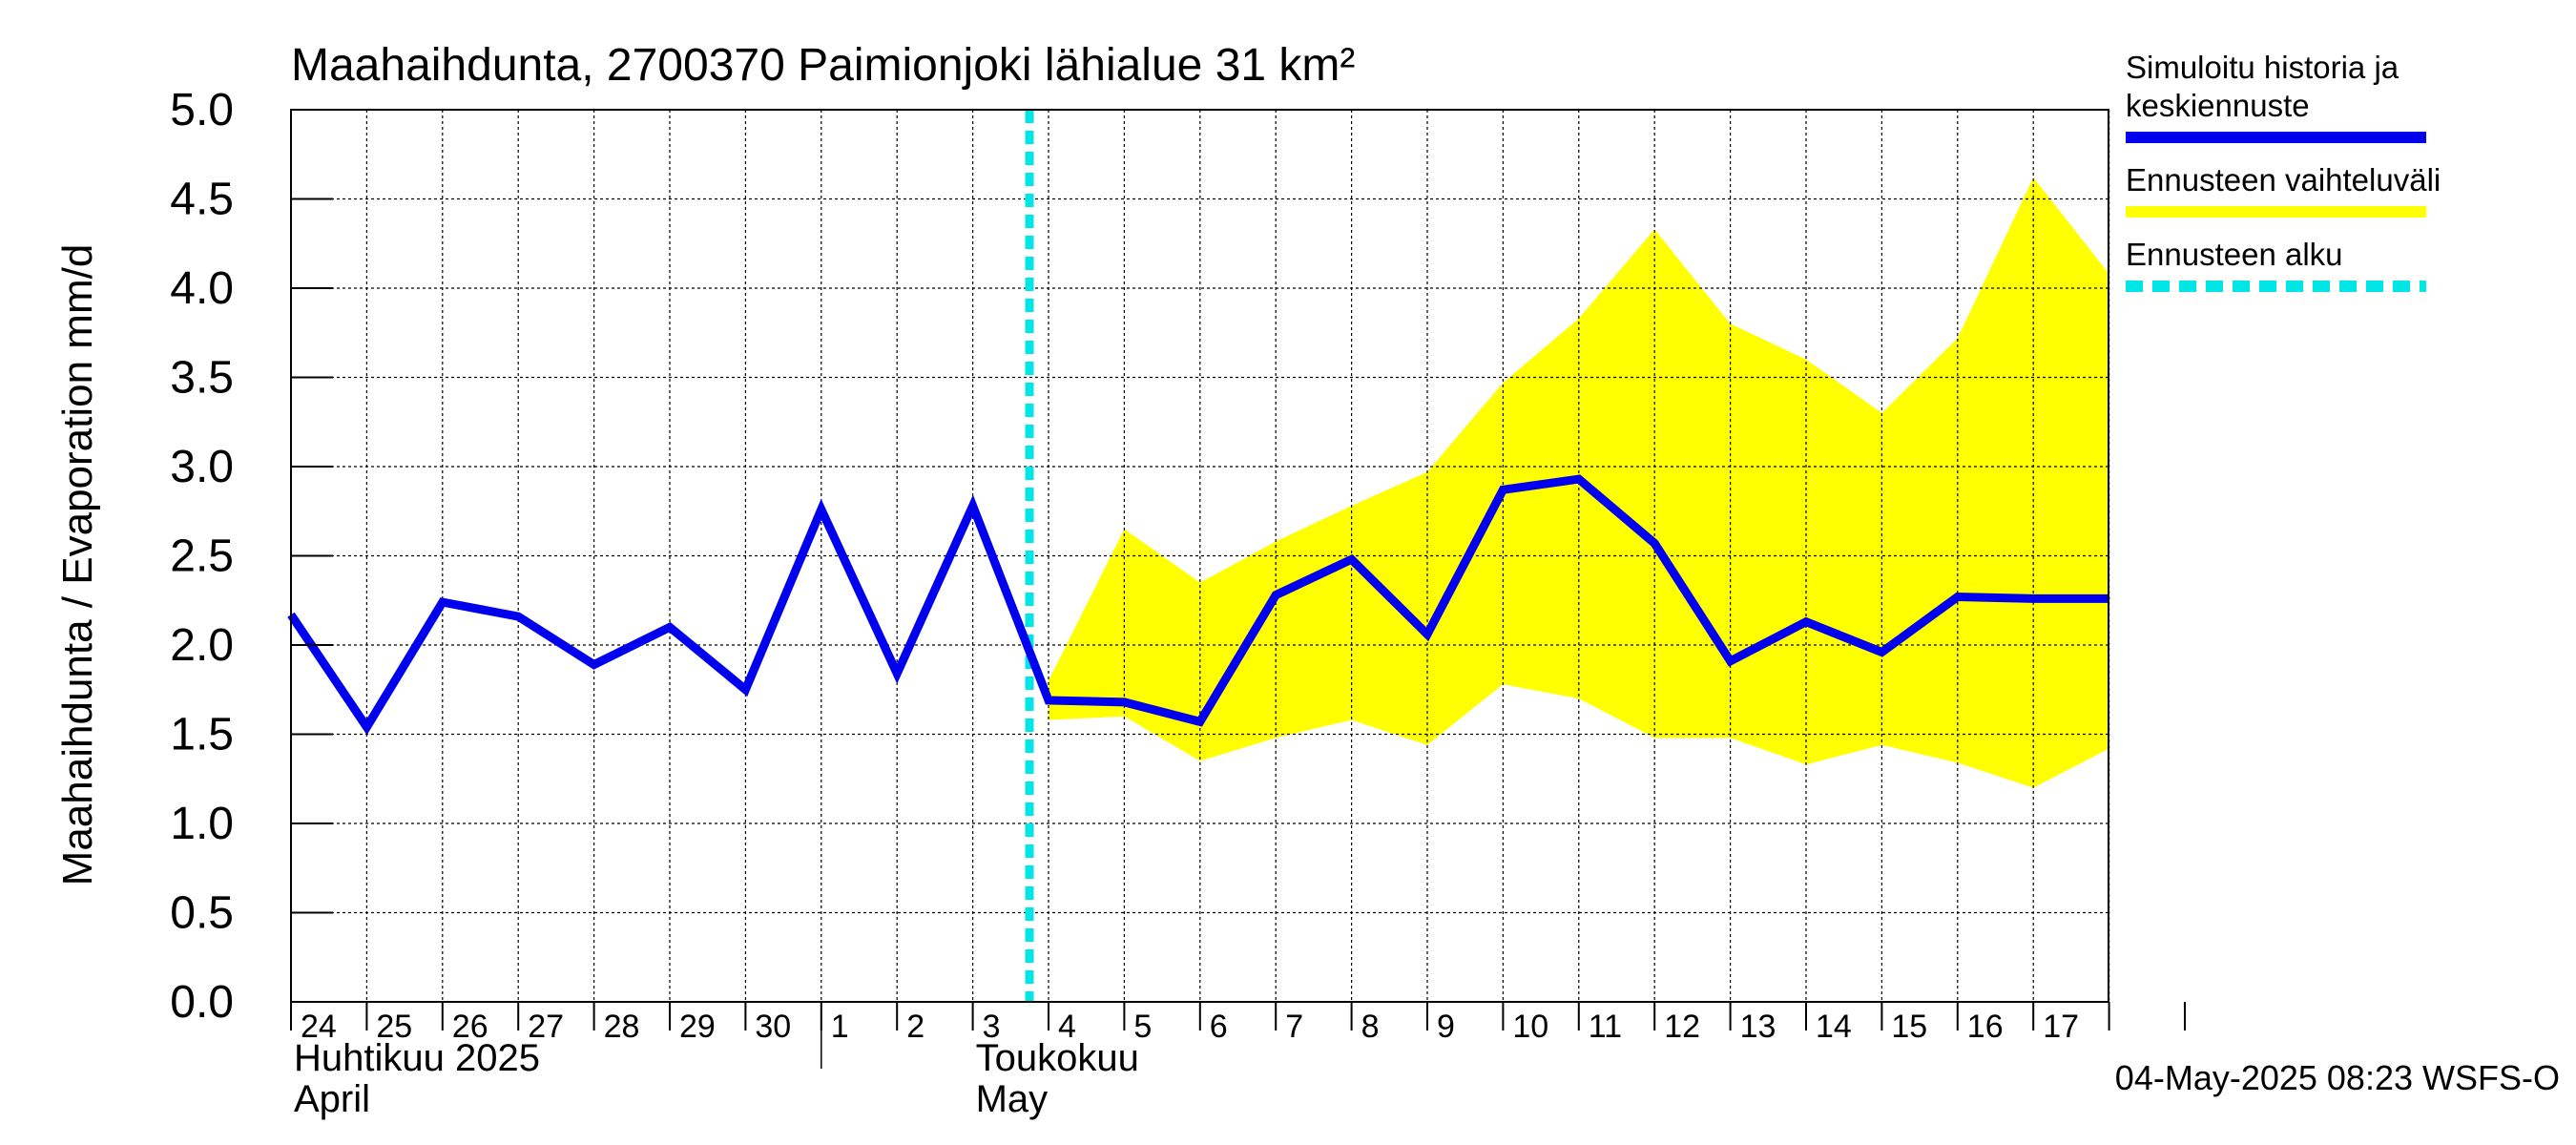 The image size is (2576, 1145). What do you see at coordinates (202, 467) in the screenshot?
I see `y-tick-label: 3.0` at bounding box center [202, 467].